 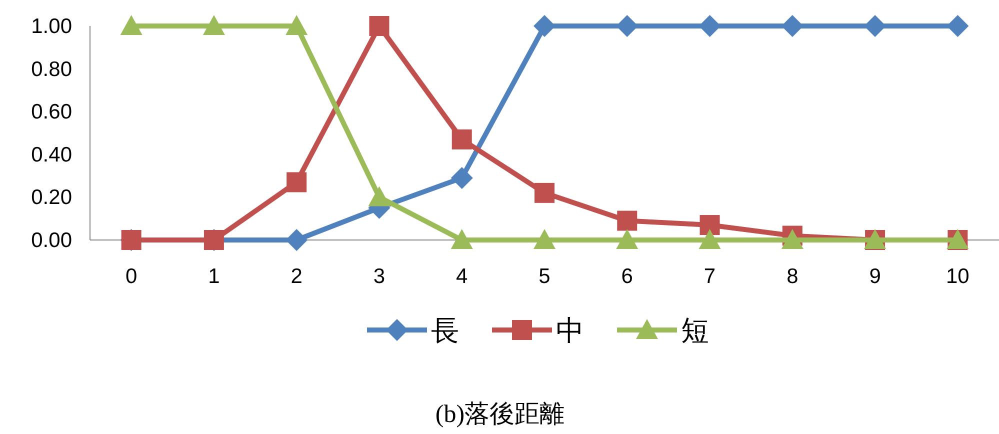 I want to click on x-tick-label: 2, so click(x=296, y=276).